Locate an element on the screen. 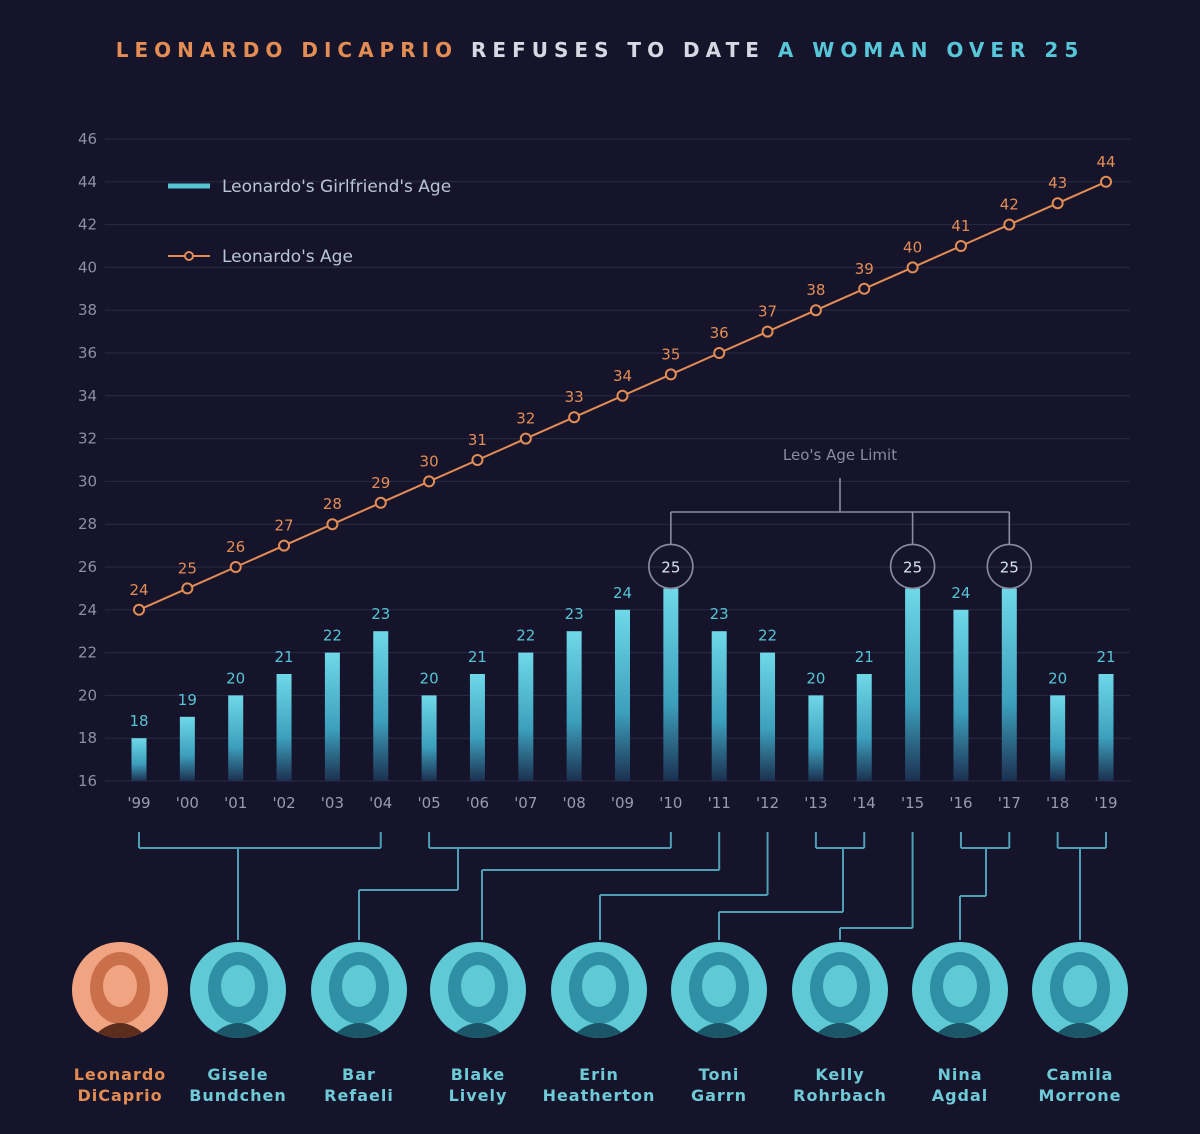 This screenshot has height=1134, width=1200. bar-data-label: 19 is located at coordinates (187, 700).